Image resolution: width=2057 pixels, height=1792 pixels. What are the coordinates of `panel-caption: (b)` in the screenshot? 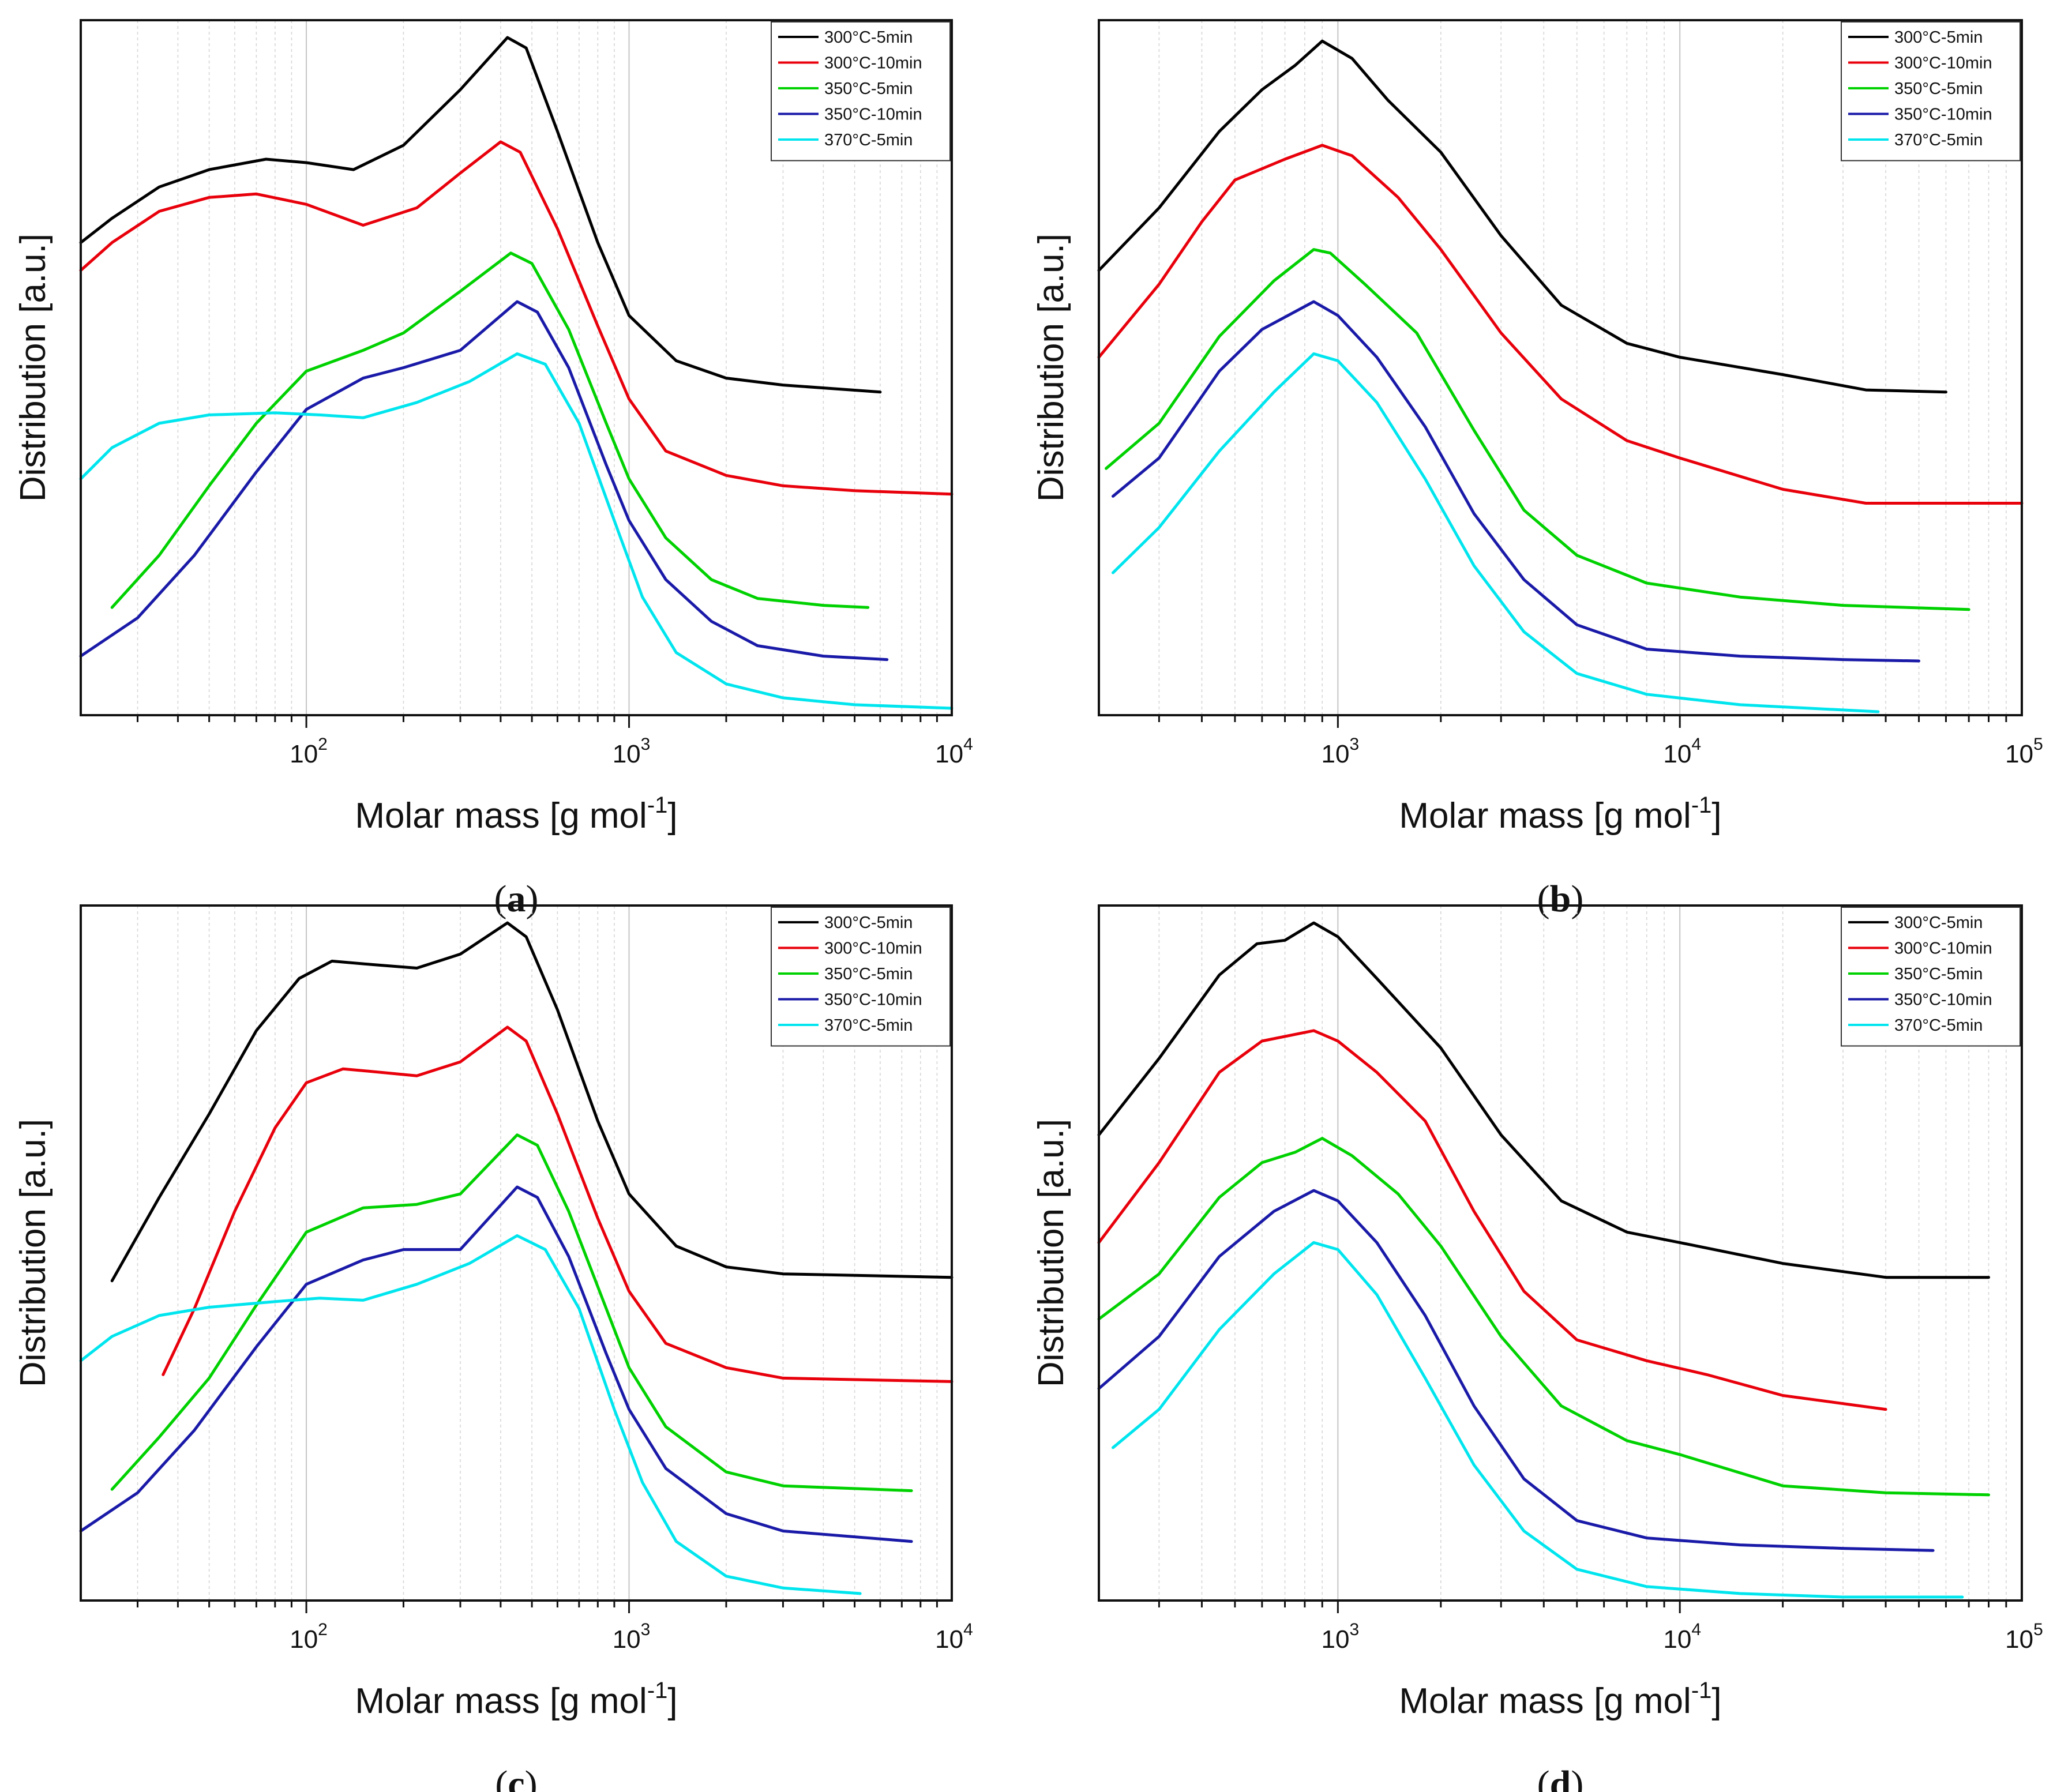 It's located at (1560, 899).